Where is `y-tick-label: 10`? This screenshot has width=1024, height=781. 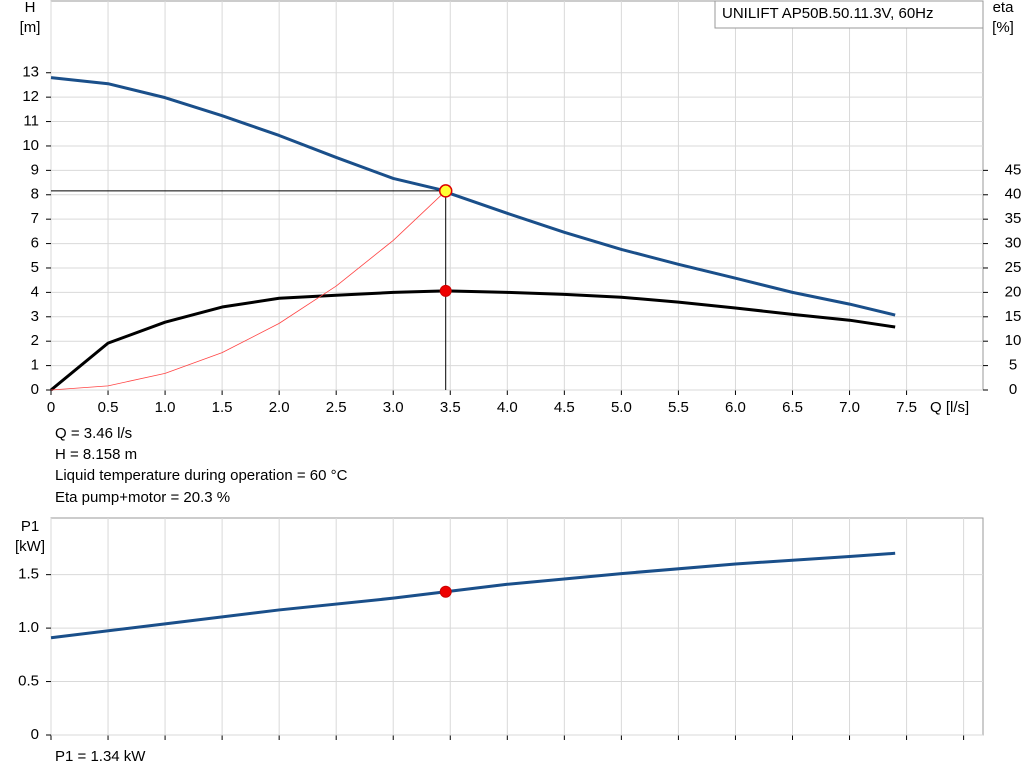 y-tick-label: 10 is located at coordinates (30, 145).